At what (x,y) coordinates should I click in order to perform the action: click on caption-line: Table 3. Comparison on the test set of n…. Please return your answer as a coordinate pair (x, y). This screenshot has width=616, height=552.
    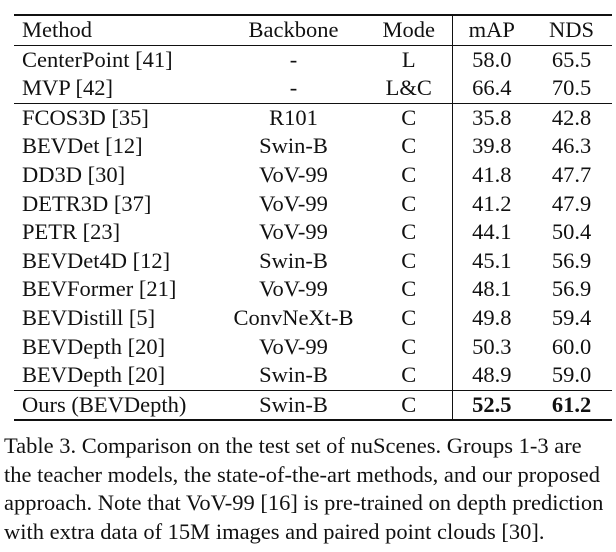
    Looking at the image, I should click on (293, 445).